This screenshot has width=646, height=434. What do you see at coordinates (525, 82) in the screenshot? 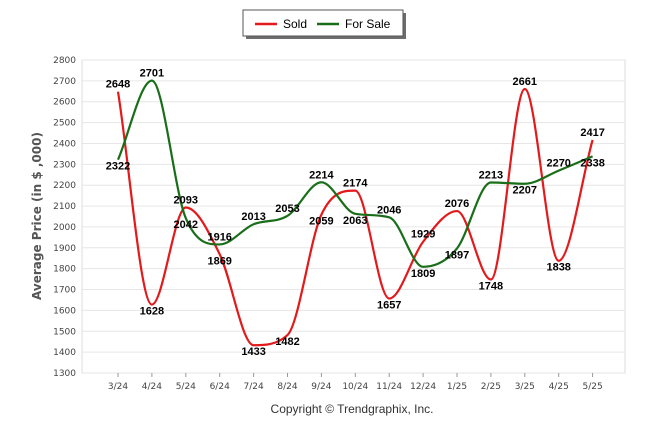
I see `data-label-sold: 2661` at bounding box center [525, 82].